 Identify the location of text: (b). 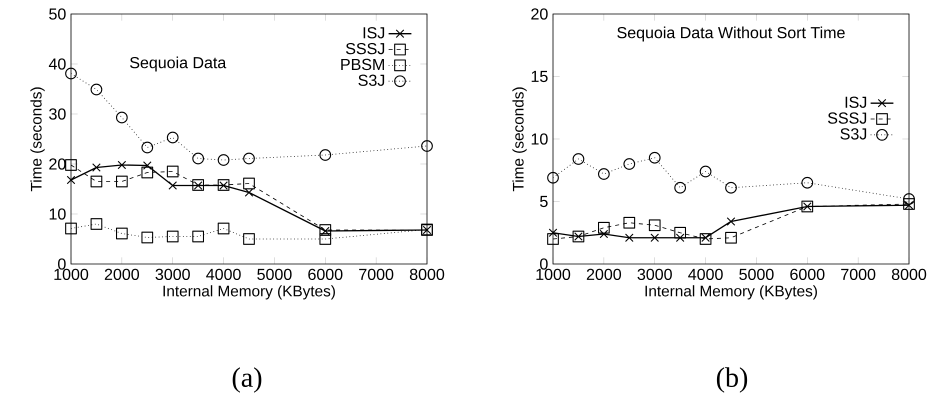
(732, 380).